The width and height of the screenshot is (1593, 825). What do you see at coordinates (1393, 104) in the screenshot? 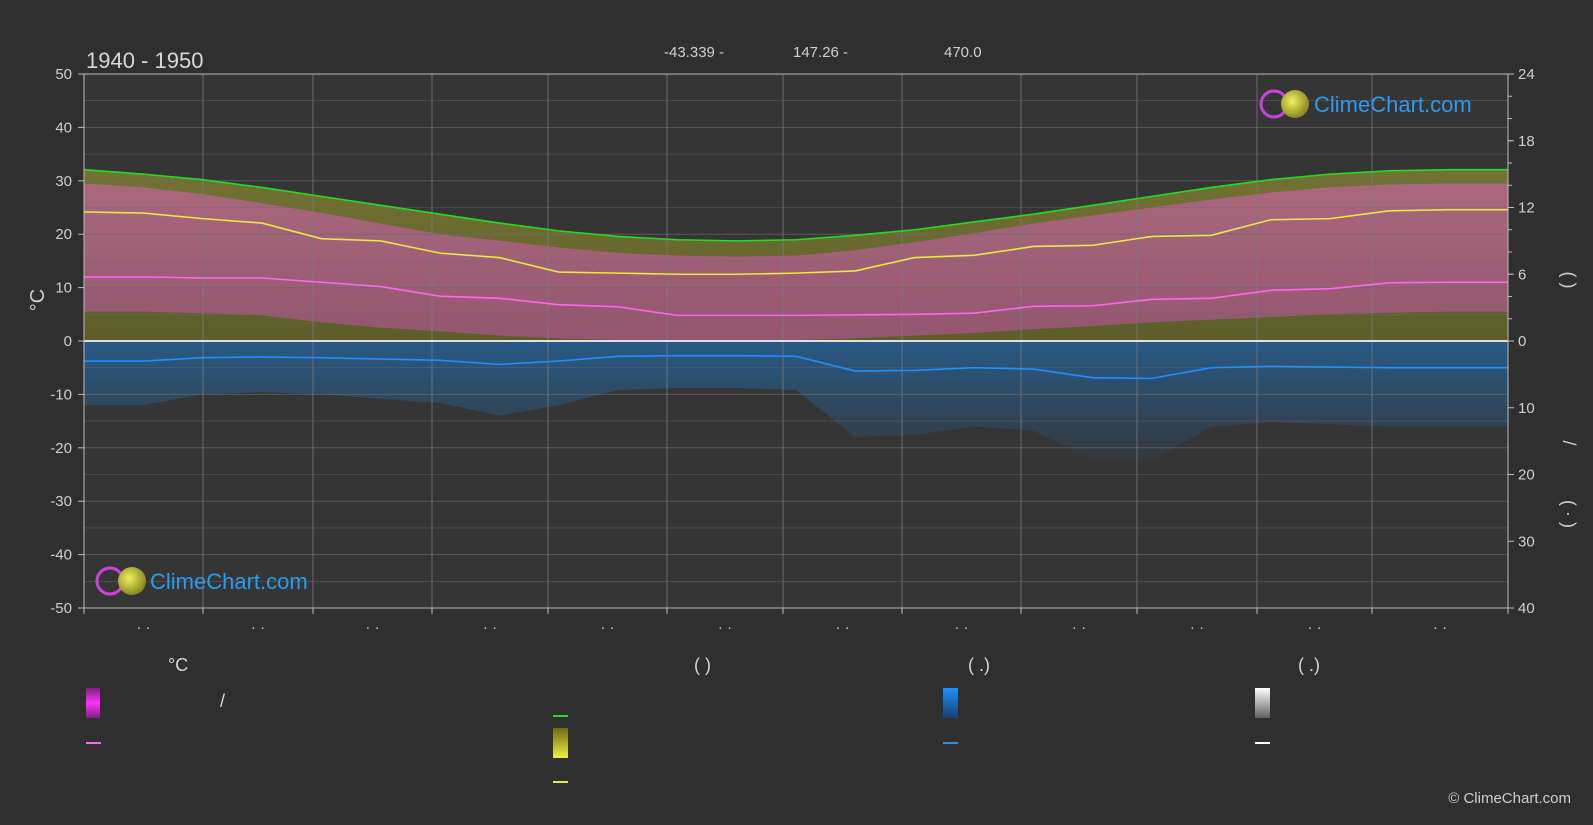
I see `brand-text-top: ClimeChart.com` at bounding box center [1393, 104].